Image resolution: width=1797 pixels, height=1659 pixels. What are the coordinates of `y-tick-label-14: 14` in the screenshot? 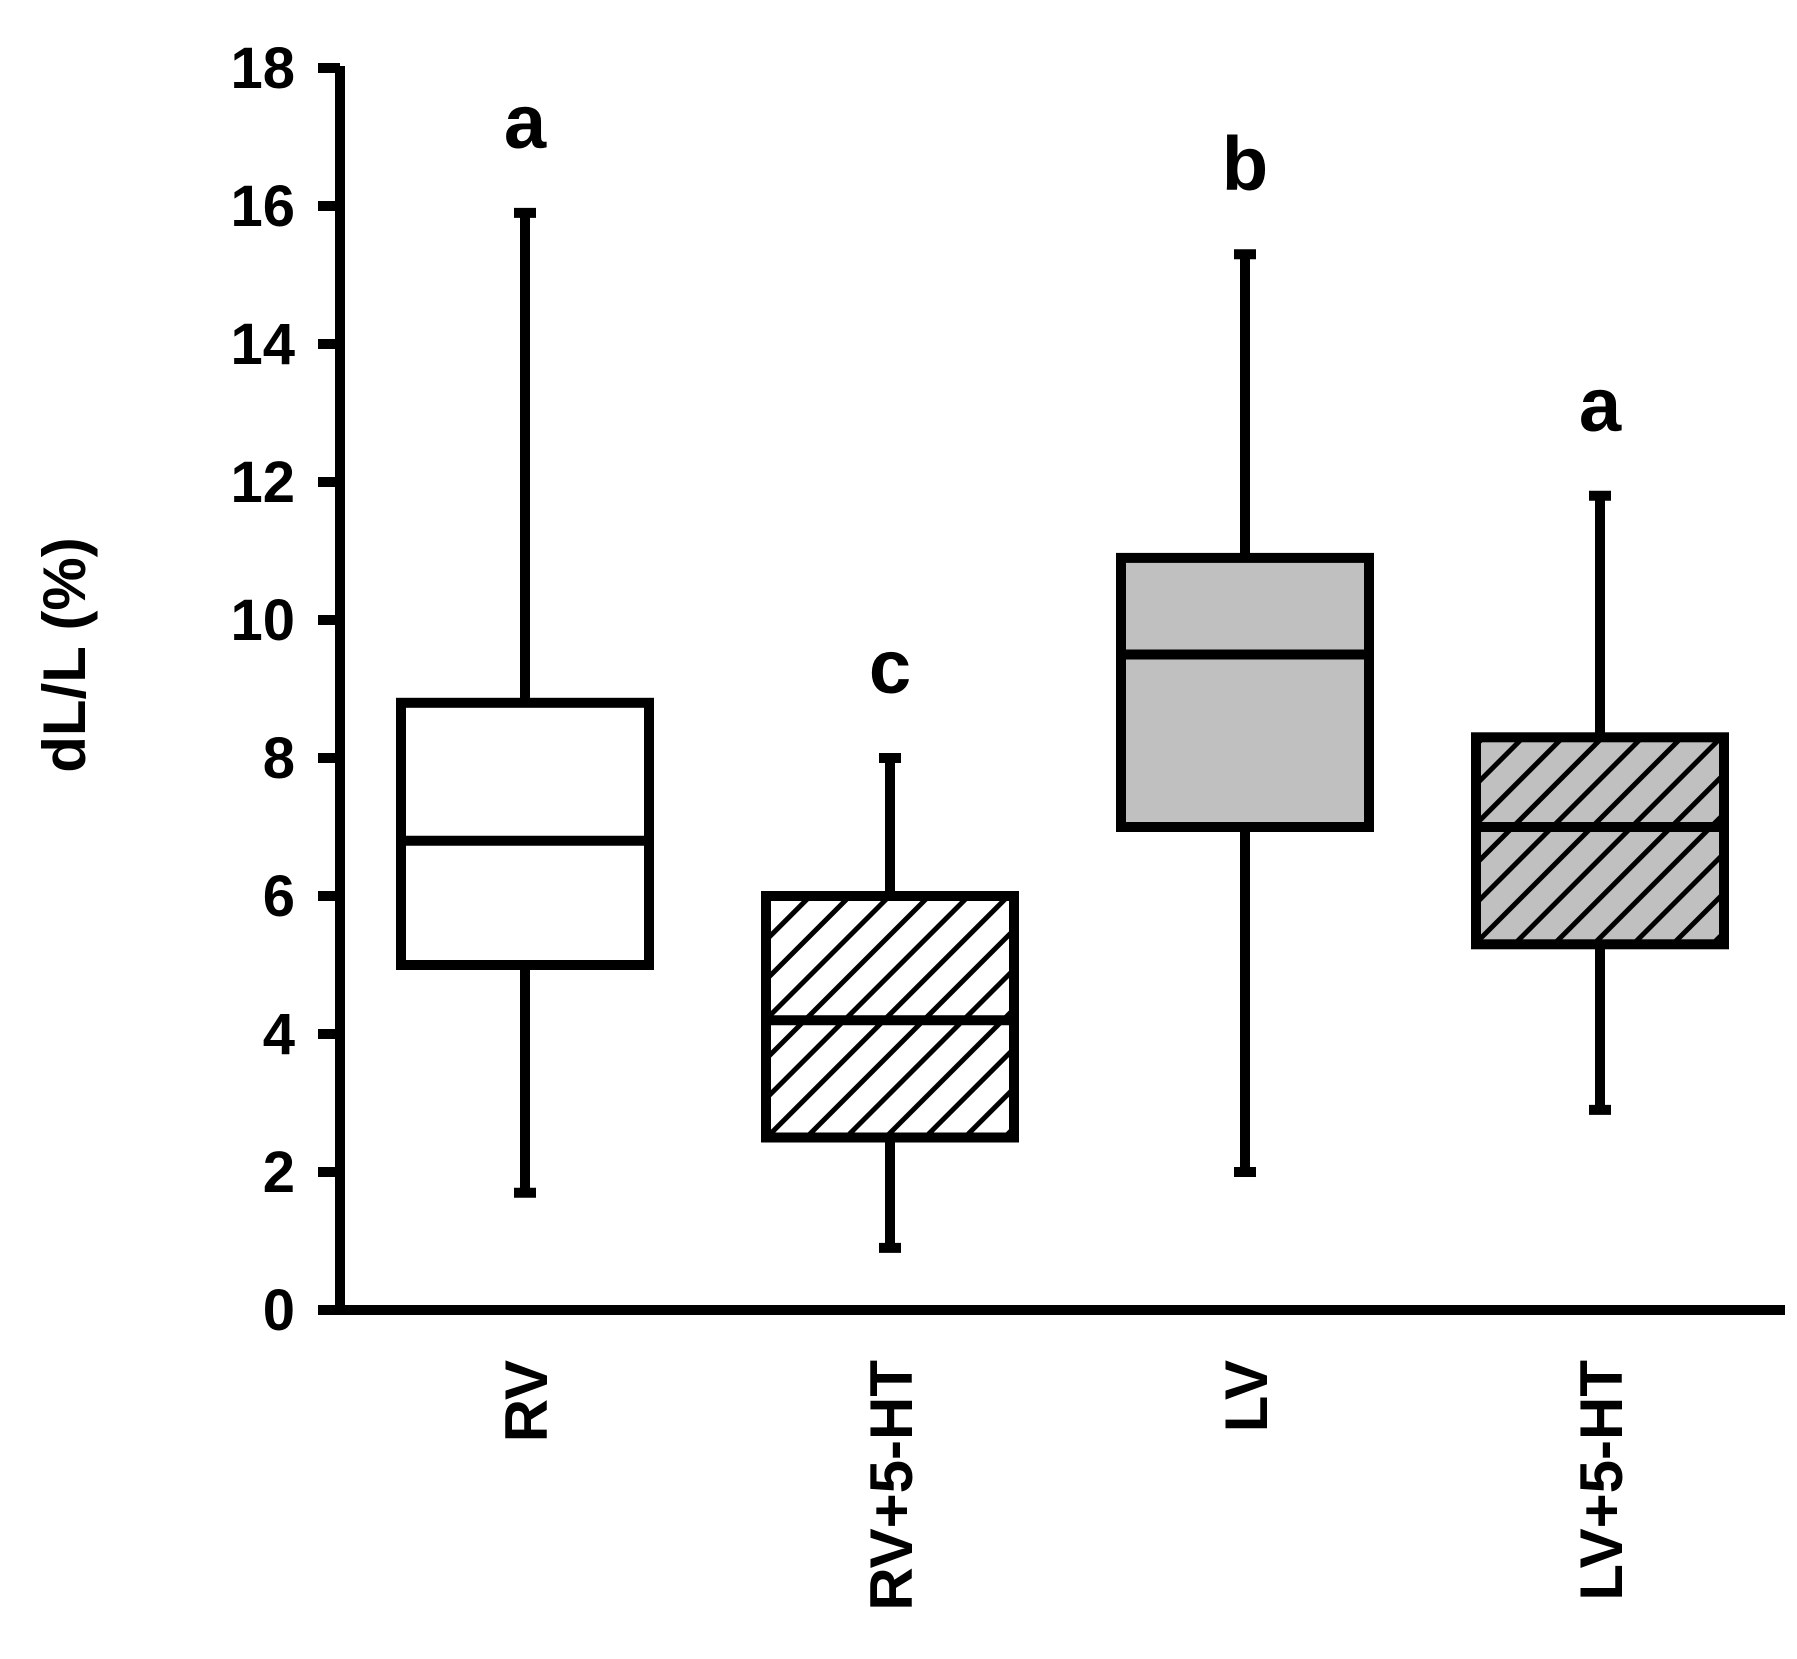 It's located at (262, 344).